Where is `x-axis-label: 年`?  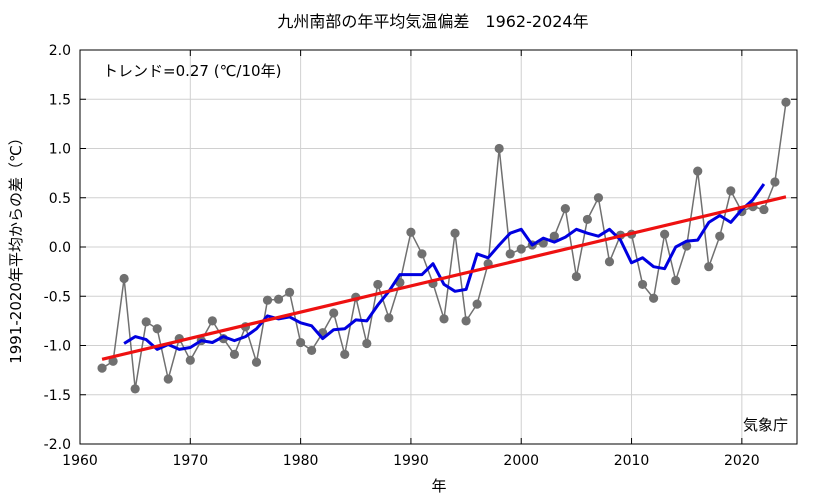
x-axis-label: 年 is located at coordinates (438, 486).